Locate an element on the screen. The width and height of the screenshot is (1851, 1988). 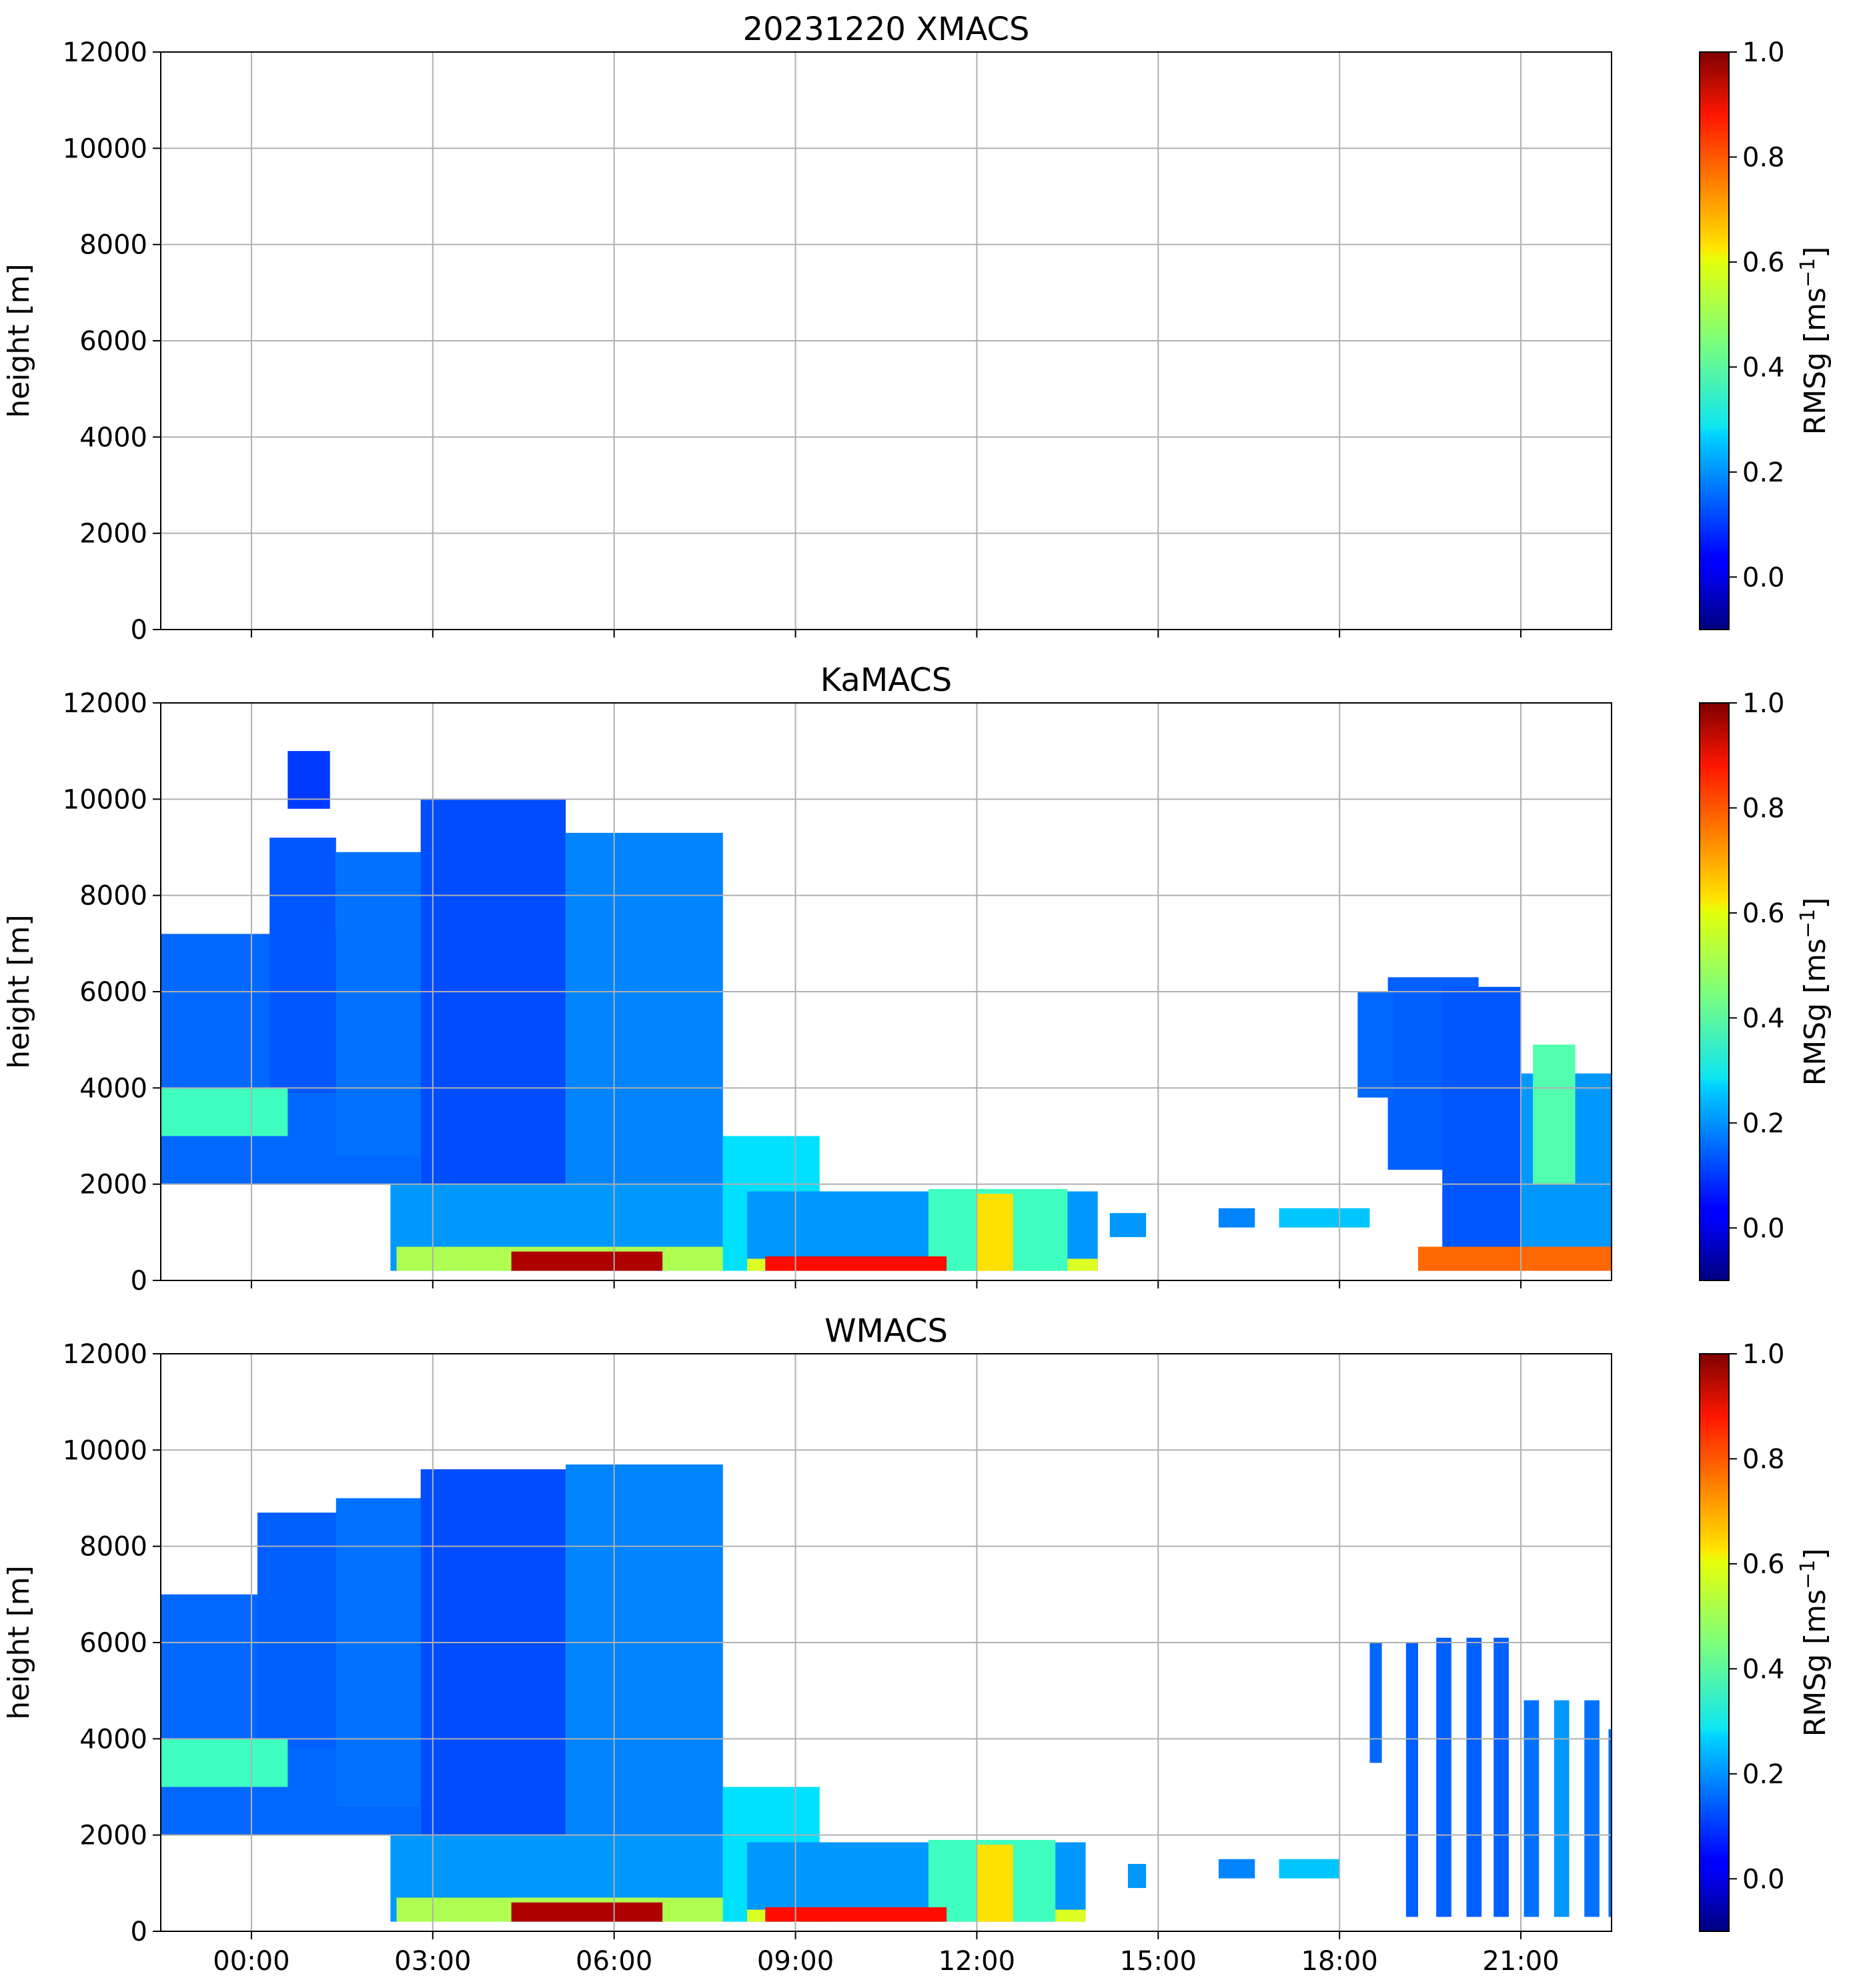
y-tick-label: 12000 is located at coordinates (105, 1354).